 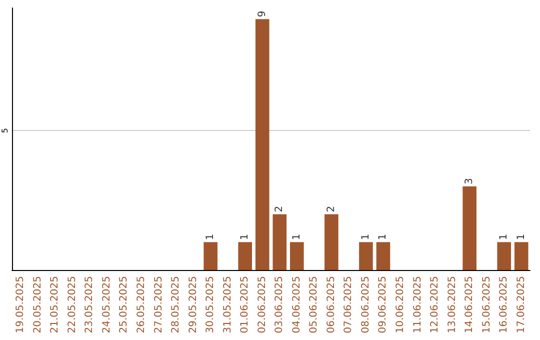 I want to click on x-tick-label: 19.05.2025, so click(x=20, y=305).